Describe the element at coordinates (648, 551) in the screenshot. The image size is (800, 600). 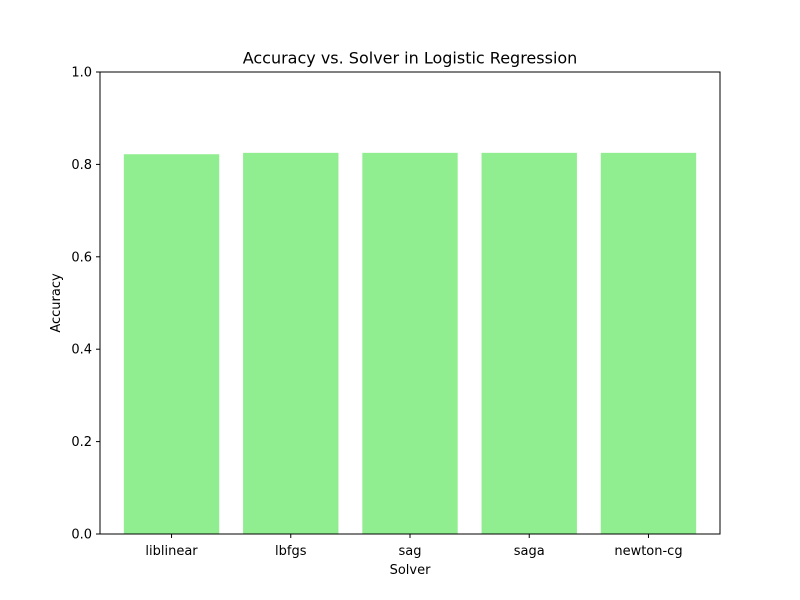
I see `x-tick-label: newton-cg` at that location.